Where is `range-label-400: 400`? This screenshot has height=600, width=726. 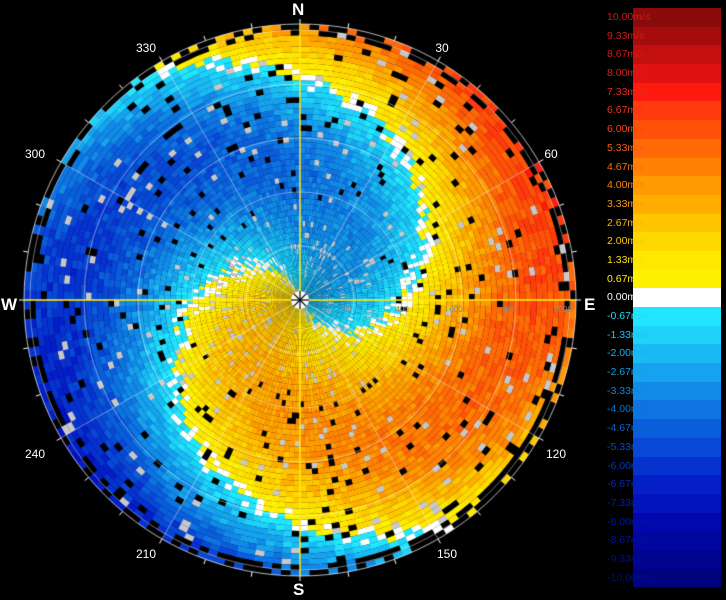
range-label-400: 400 is located at coordinates (402, 309).